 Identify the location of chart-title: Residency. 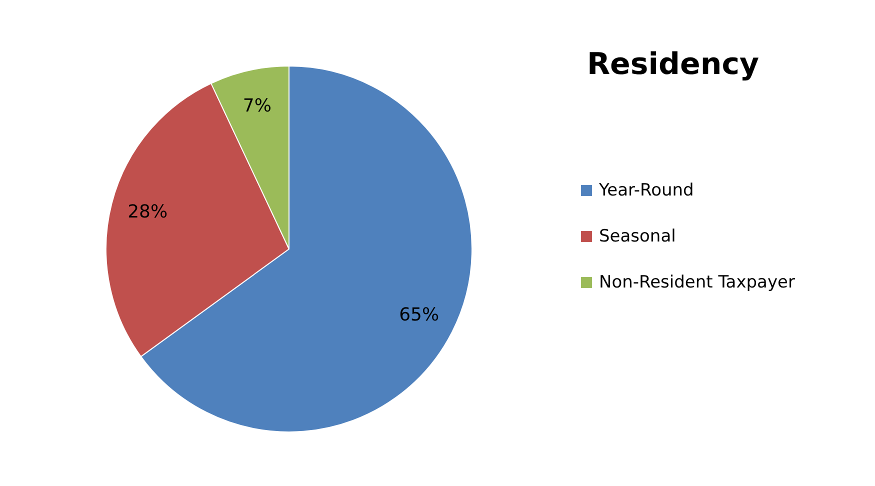
(673, 64).